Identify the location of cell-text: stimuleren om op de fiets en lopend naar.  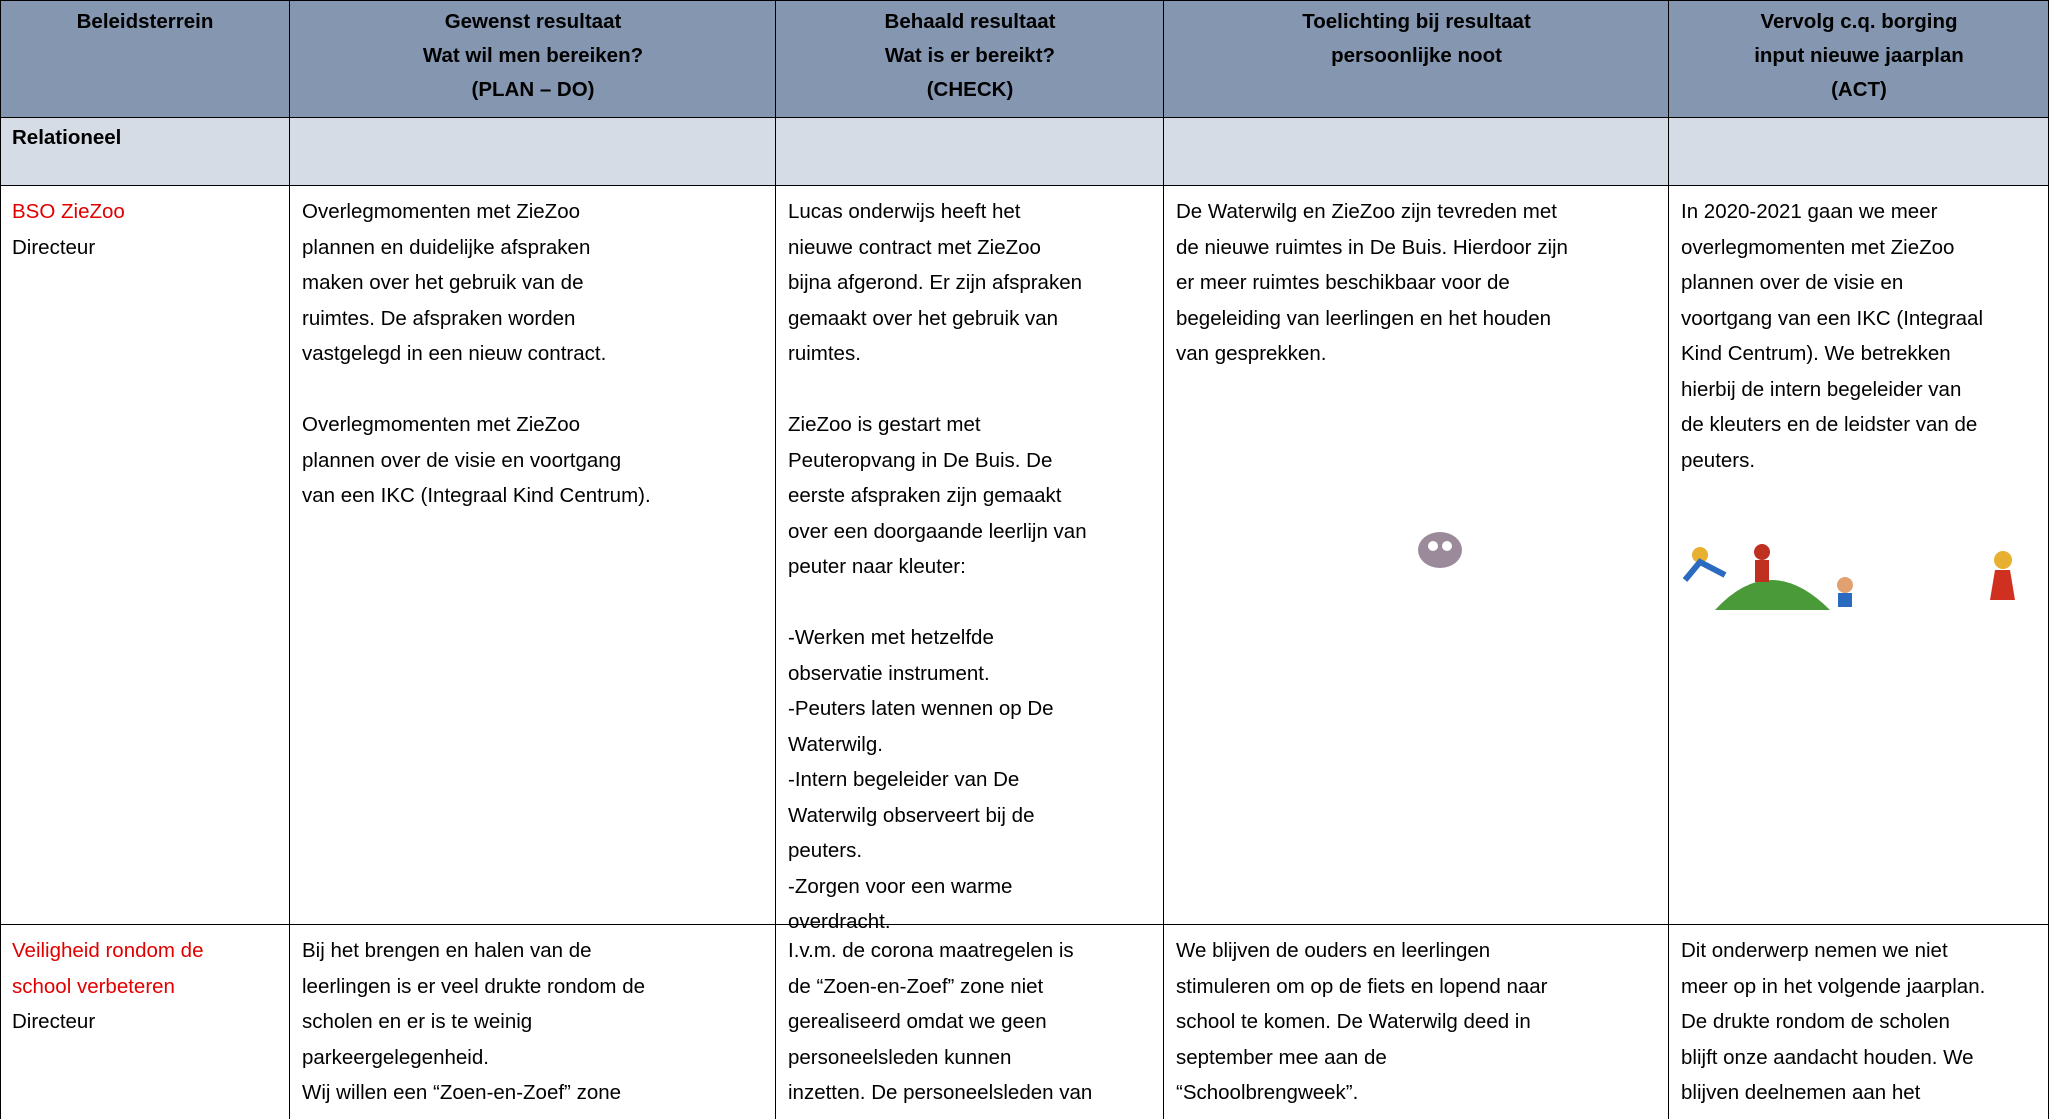
(1362, 986).